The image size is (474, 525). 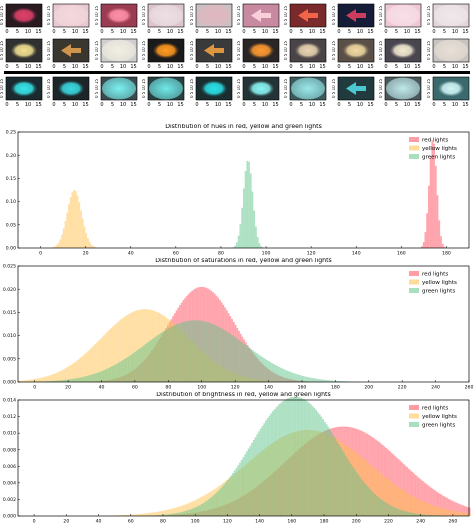 I want to click on y-tick-label: 0.20, so click(x=11, y=156).